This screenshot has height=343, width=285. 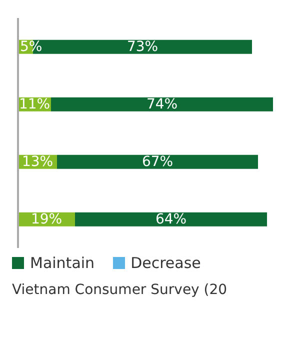 I want to click on legend-label: Decrease, so click(x=165, y=263).